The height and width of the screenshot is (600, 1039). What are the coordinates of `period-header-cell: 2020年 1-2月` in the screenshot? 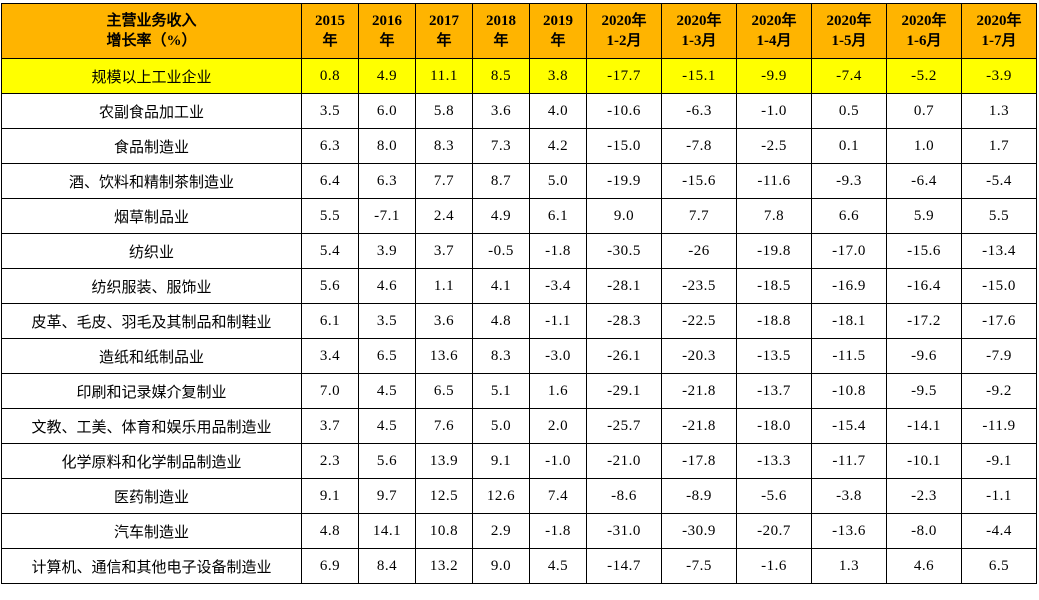 It's located at (624, 31).